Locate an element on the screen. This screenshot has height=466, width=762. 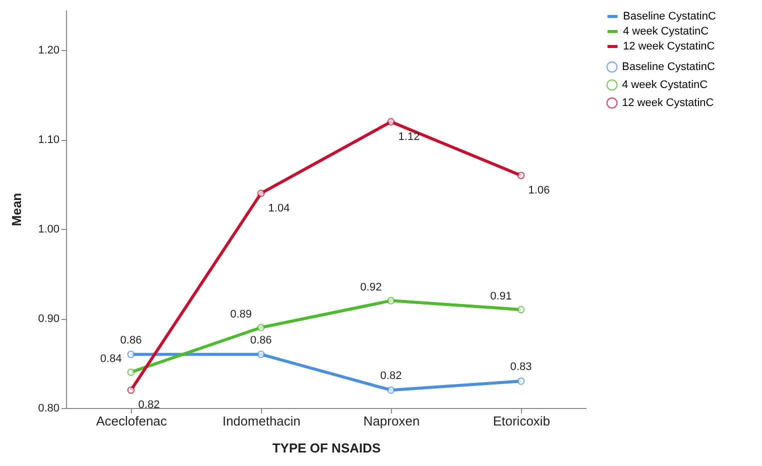
x-tick-label: Naproxen is located at coordinates (391, 421).